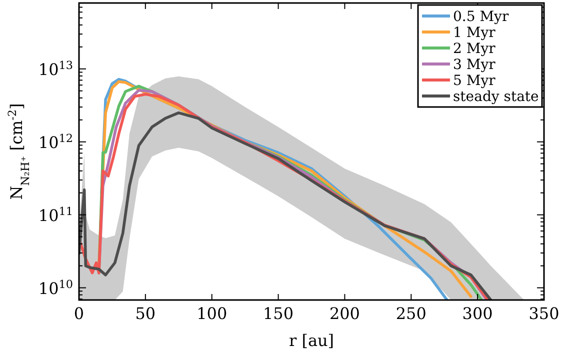 The height and width of the screenshot is (354, 564). I want to click on x-tick-label: 150, so click(278, 313).